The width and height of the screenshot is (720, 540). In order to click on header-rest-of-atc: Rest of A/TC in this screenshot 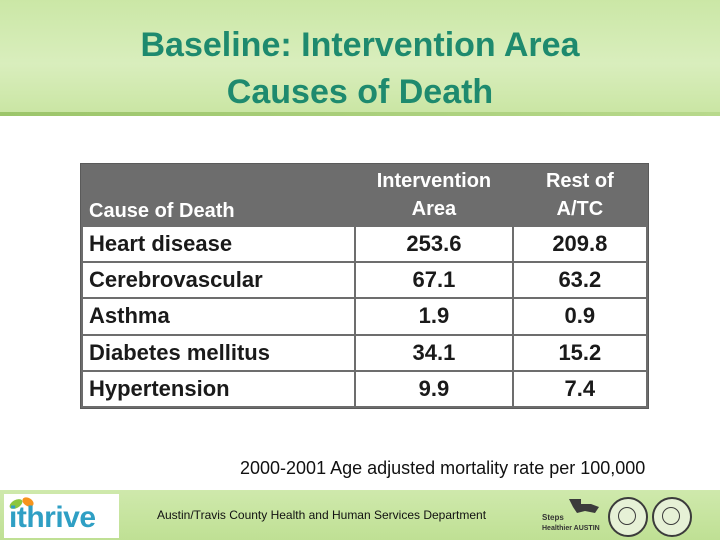, I will do `click(580, 195)`.